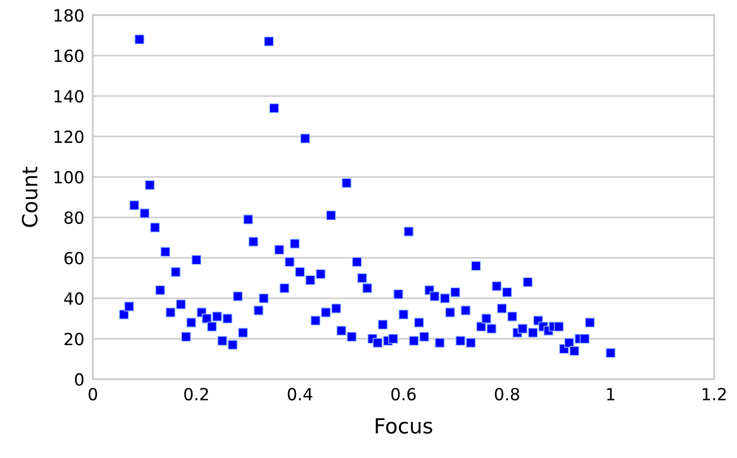 Image resolution: width=737 pixels, height=458 pixels. What do you see at coordinates (74, 339) in the screenshot?
I see `y-tick-label: 20` at bounding box center [74, 339].